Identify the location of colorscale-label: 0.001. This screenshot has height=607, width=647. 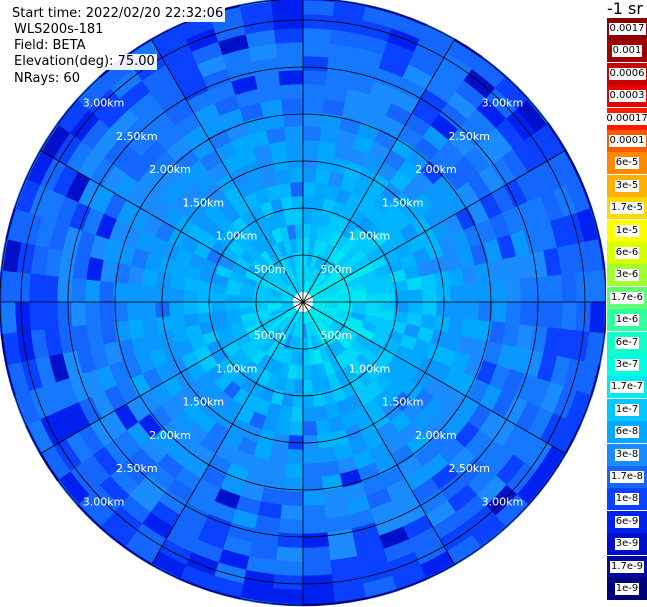
(627, 51).